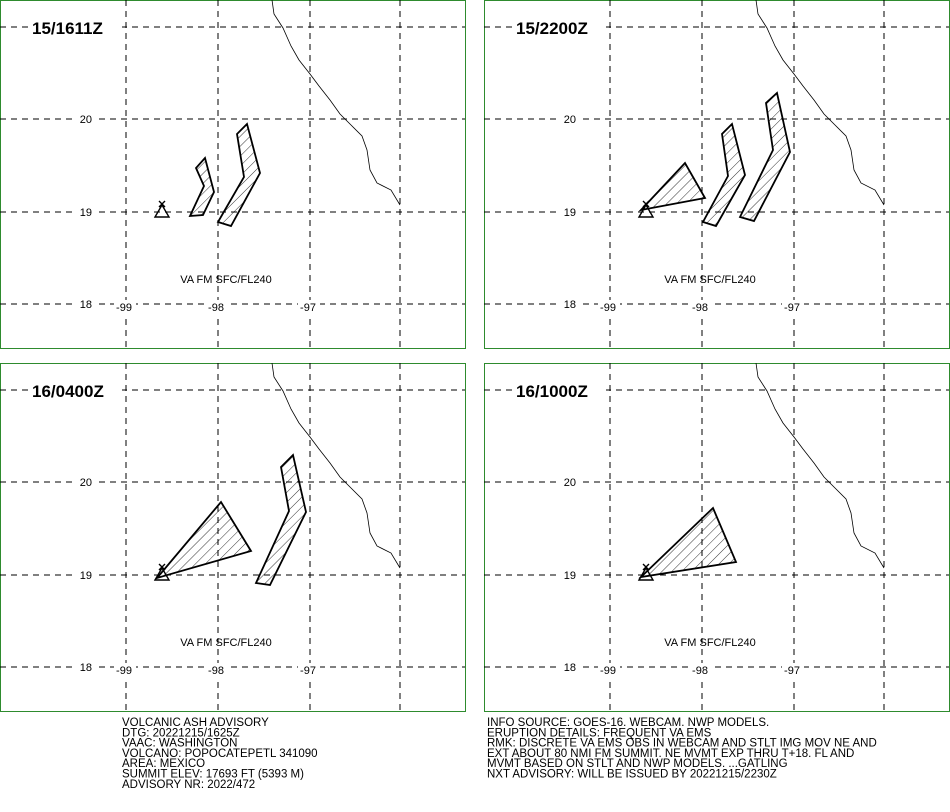 The width and height of the screenshot is (950, 812). Describe the element at coordinates (599, 733) in the screenshot. I see `advisory-line: ERUPTION DETAILS: FREQUENT VA EMS` at that location.